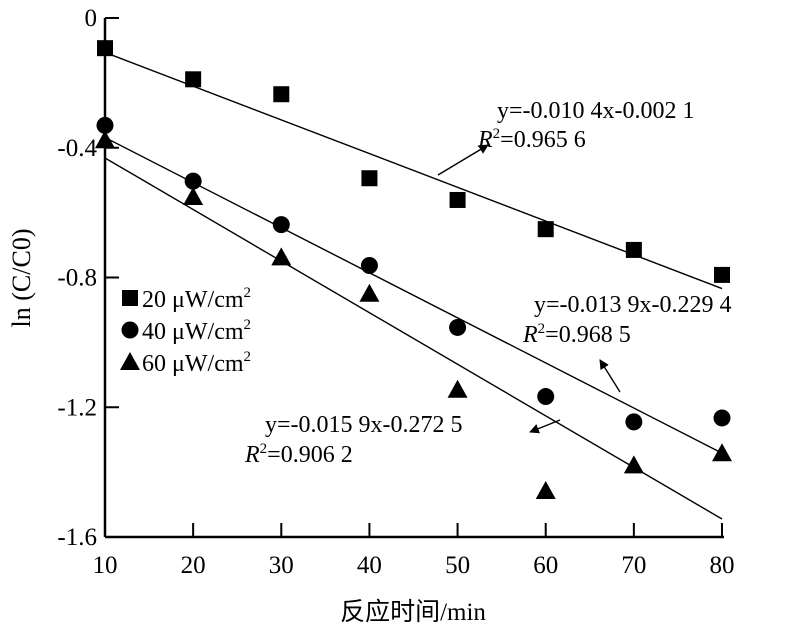 Image resolution: width=800 pixels, height=637 pixels. What do you see at coordinates (633, 565) in the screenshot?
I see `x-tick-label: 70` at bounding box center [633, 565].